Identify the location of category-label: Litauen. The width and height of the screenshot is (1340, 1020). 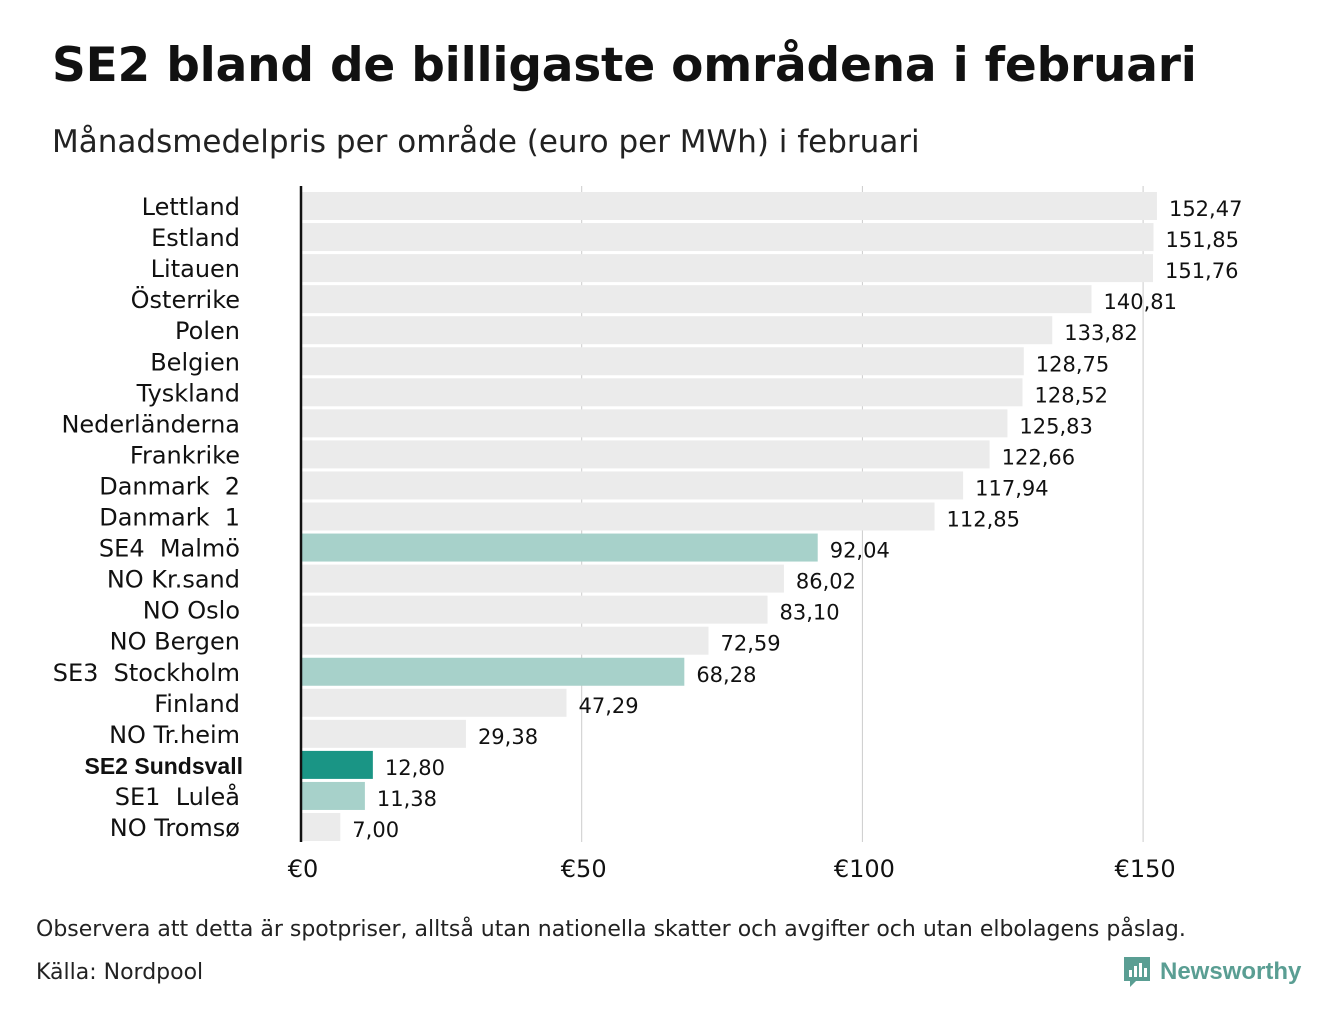
(195, 269).